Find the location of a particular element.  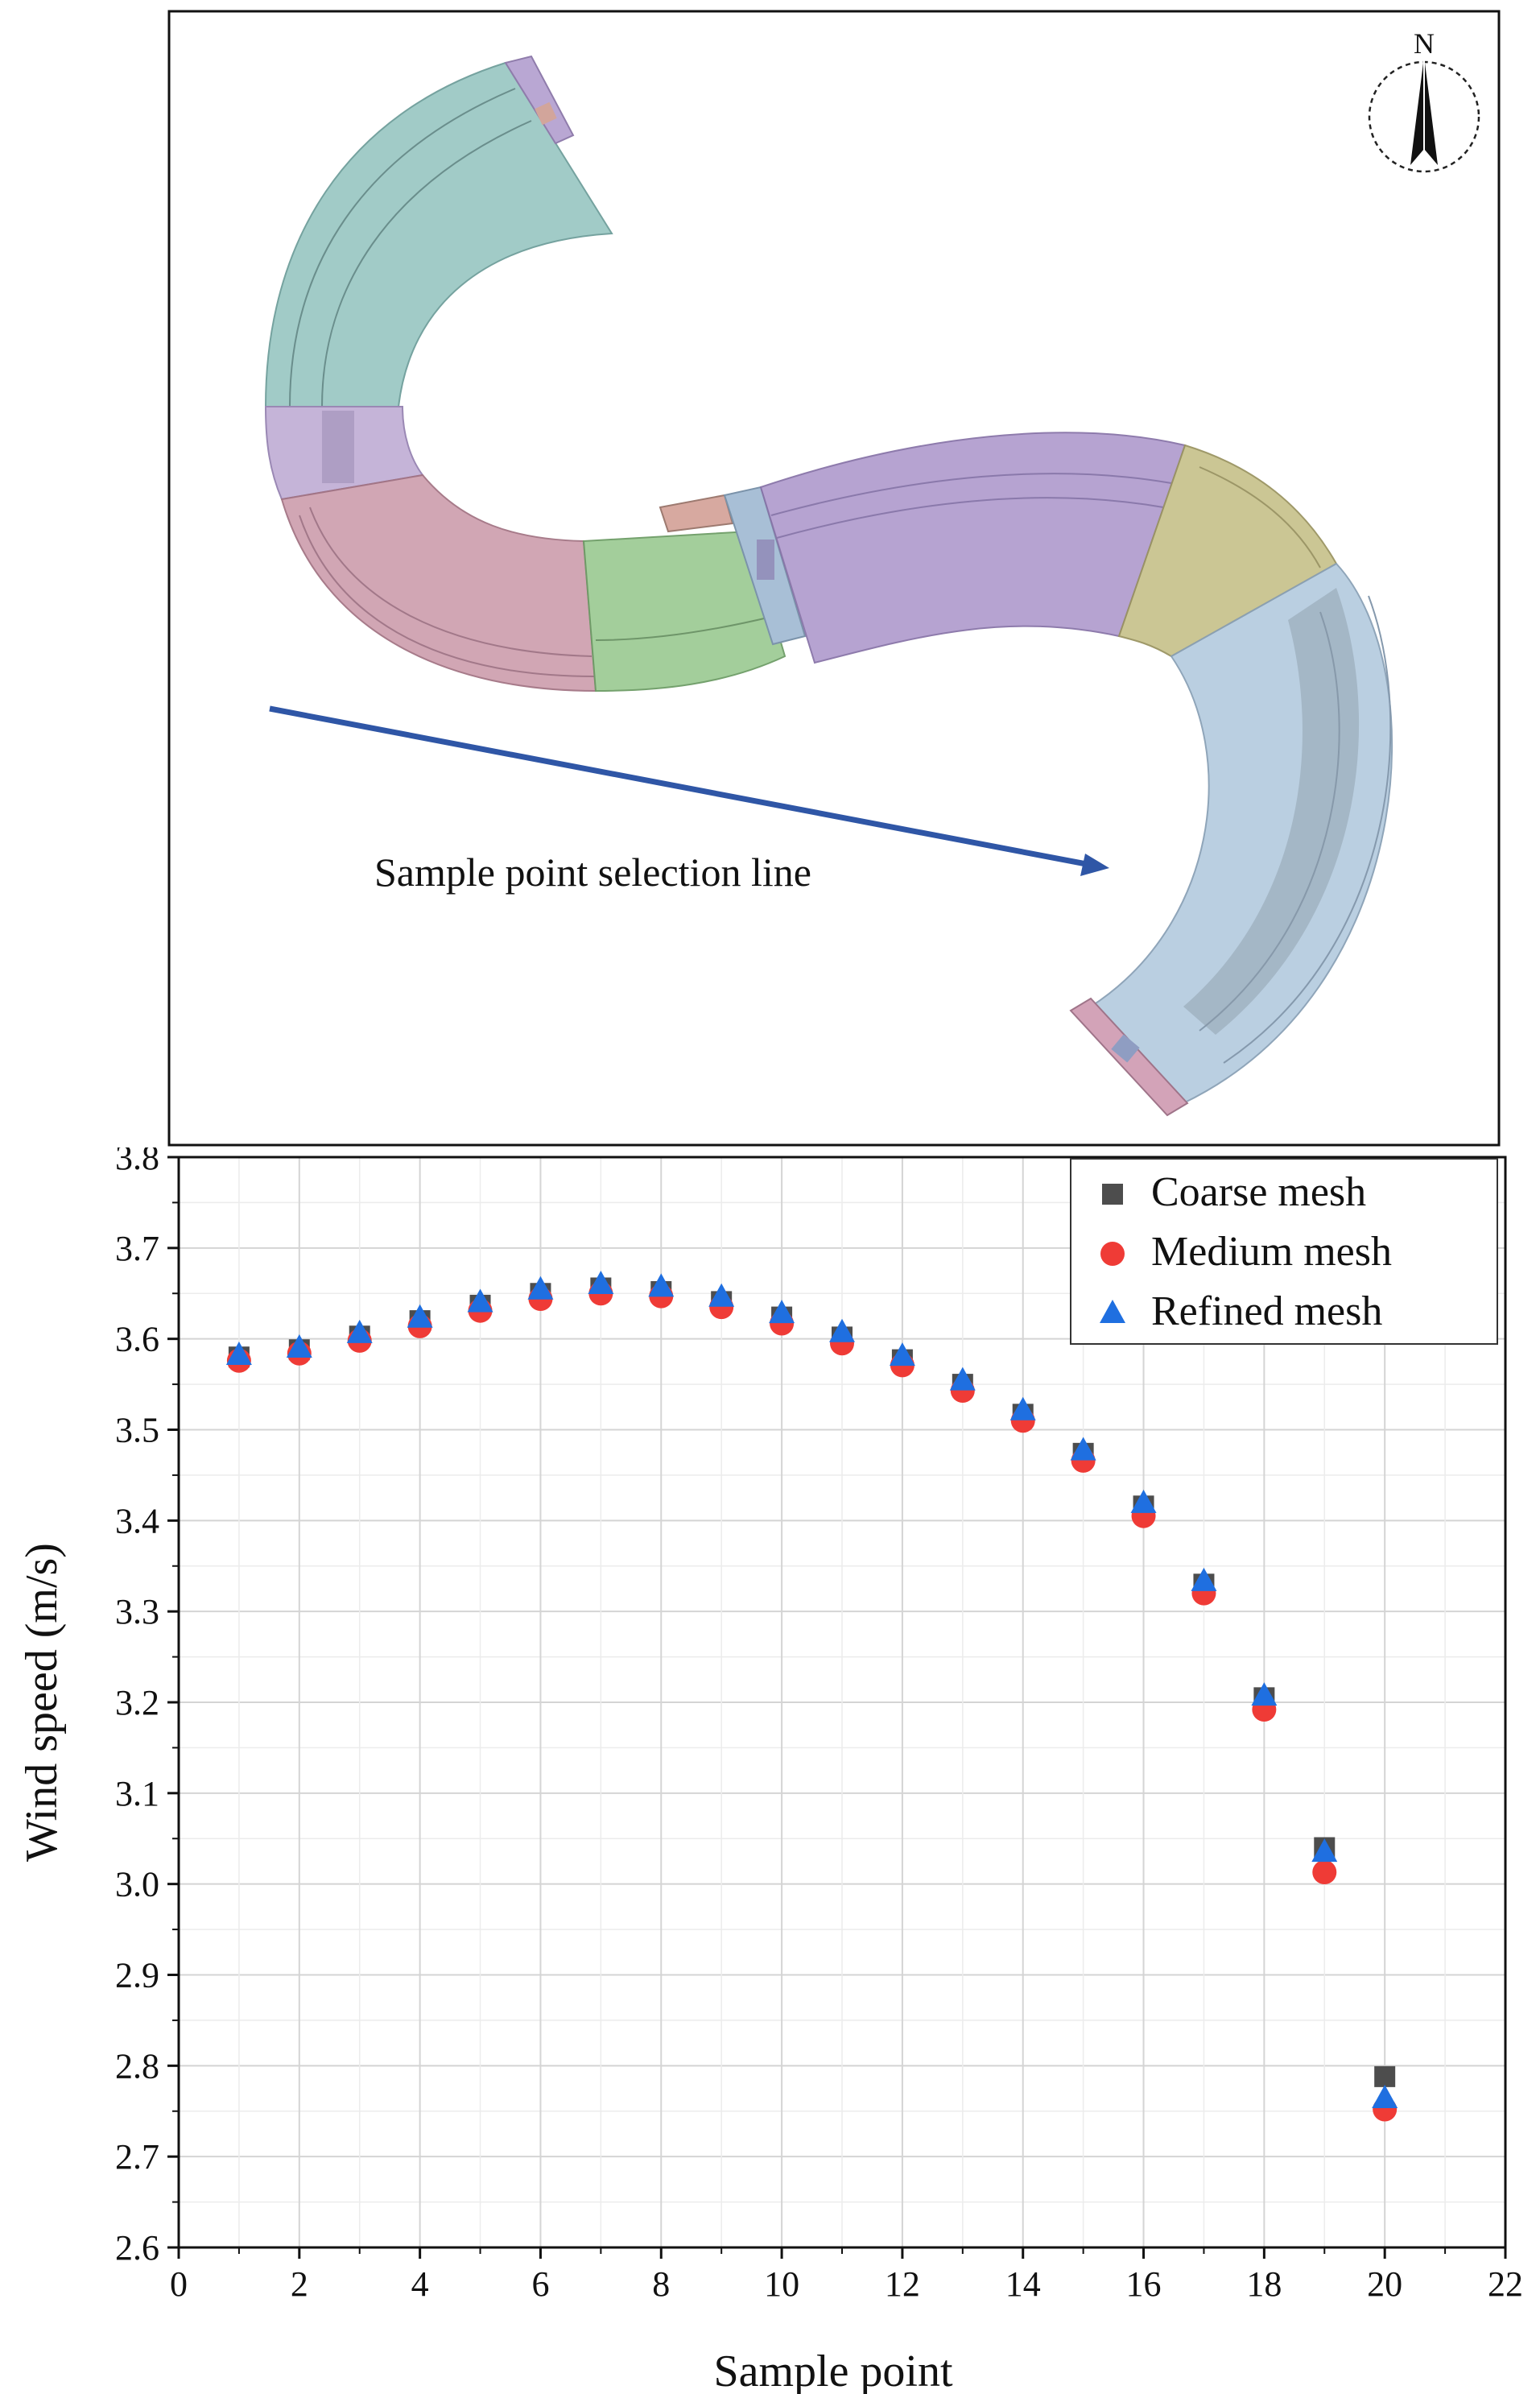

corridor-segment-pink is located at coordinates (439, 583).